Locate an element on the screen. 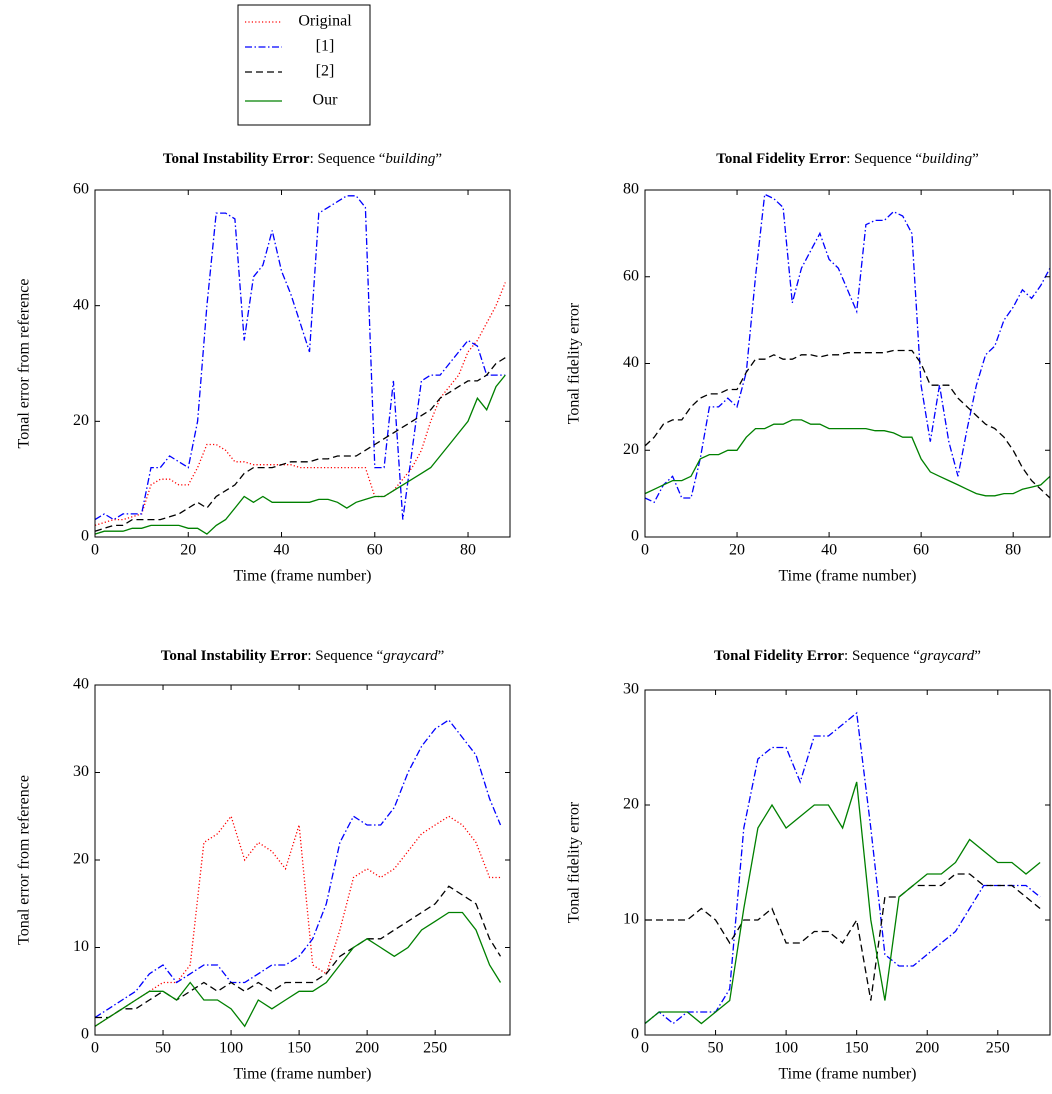 Image resolution: width=1052 pixels, height=1094 pixels. legend-box is located at coordinates (304, 65).